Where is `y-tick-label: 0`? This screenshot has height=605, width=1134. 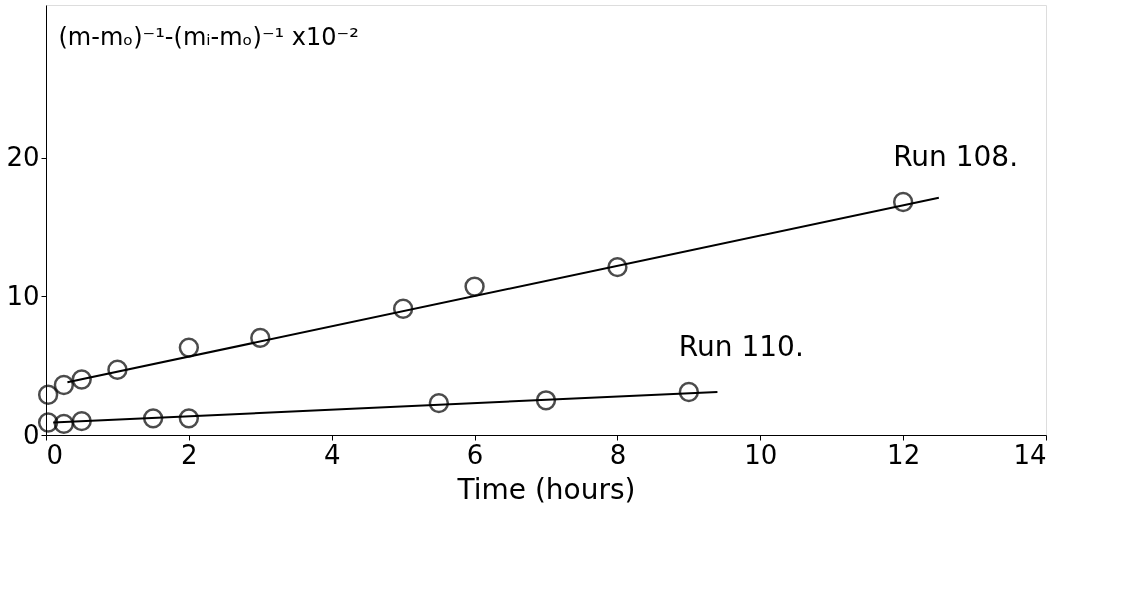
y-tick-label: 0 is located at coordinates (31, 434).